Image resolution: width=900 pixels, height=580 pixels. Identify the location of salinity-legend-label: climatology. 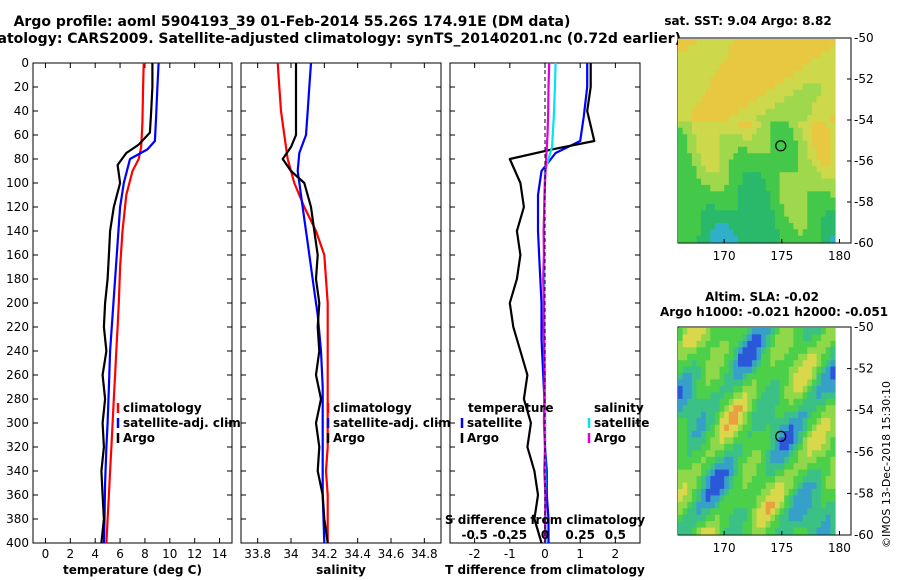
(372, 408).